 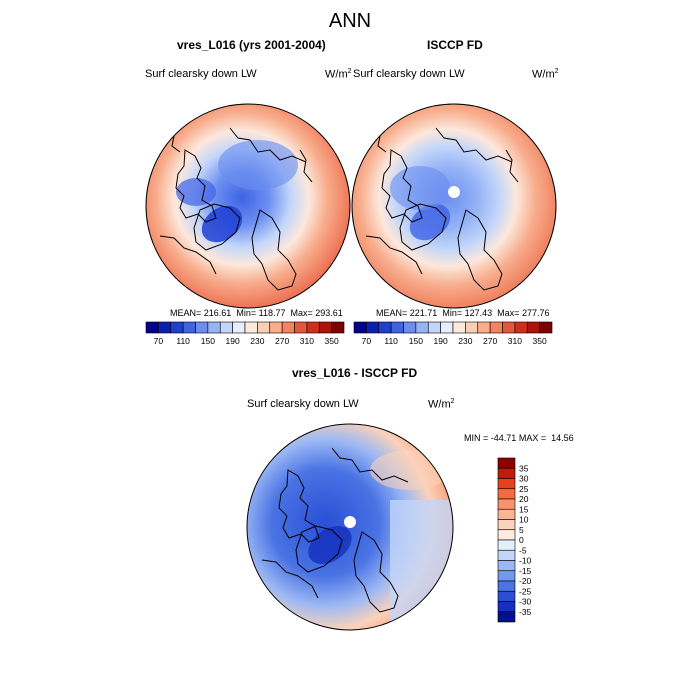 I want to click on diff-minmax: MIN = -44.71 MAX = 14.56, so click(x=519, y=438).